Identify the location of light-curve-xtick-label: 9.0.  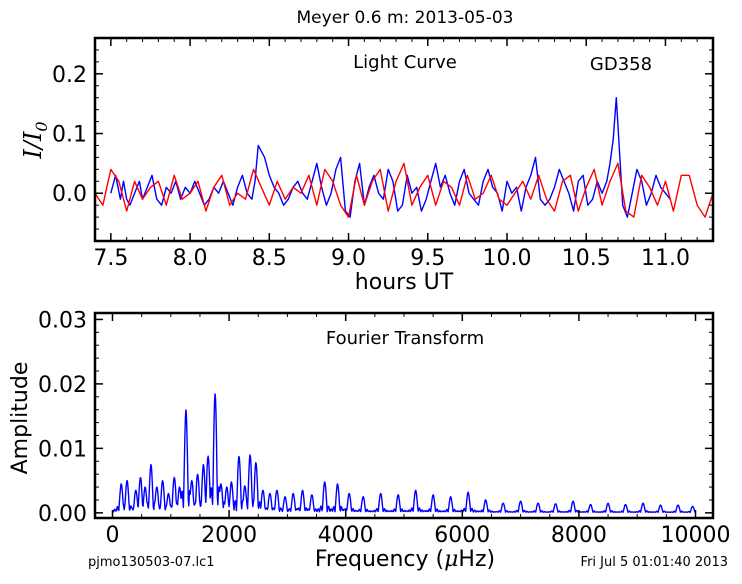
(348, 258).